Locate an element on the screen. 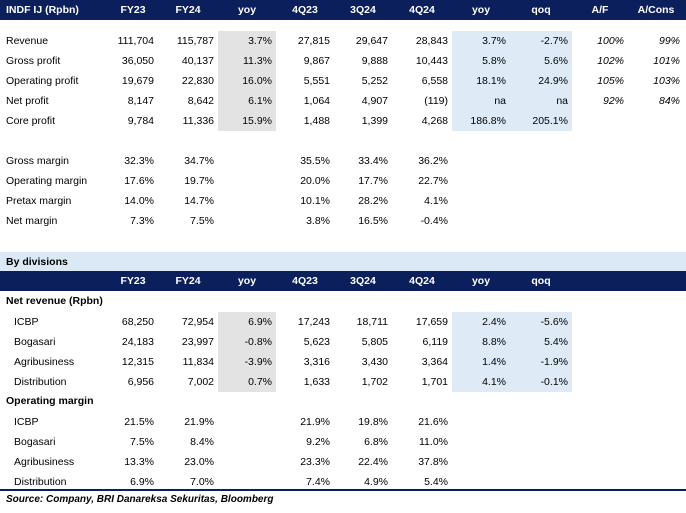 This screenshot has height=513, width=686. table-cell: -5.6% is located at coordinates (541, 322).